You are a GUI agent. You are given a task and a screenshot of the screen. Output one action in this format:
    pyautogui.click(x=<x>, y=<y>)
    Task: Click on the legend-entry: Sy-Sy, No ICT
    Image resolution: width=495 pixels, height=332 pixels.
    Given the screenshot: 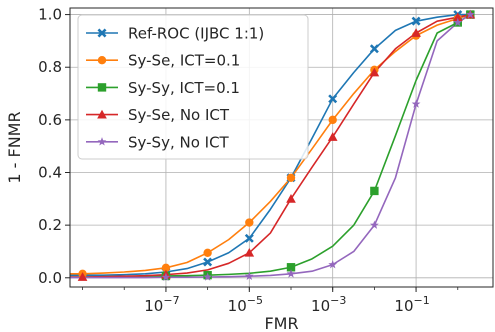 What is the action you would take?
    pyautogui.click(x=158, y=142)
    